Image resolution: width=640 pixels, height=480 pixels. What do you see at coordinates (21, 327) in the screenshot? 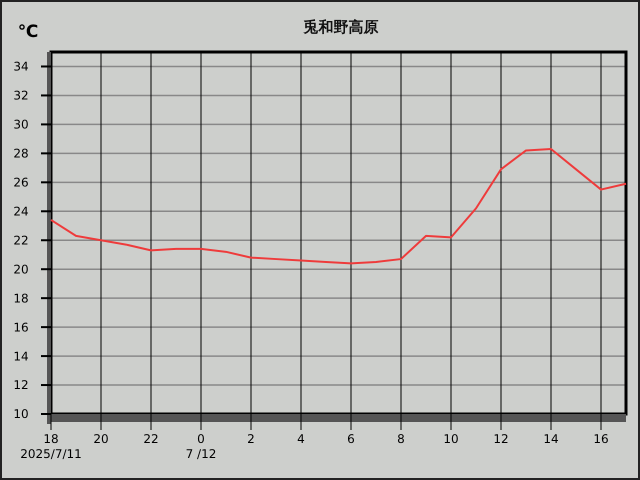
I see `y-tick-label: 16` at bounding box center [21, 327].